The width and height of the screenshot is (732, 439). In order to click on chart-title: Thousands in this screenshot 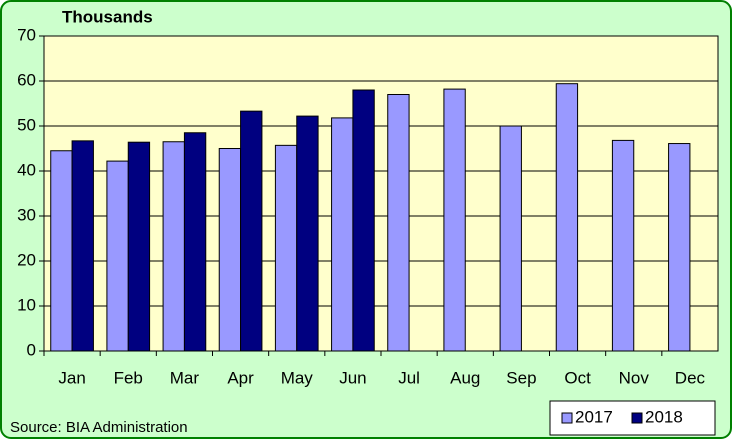, I will do `click(107, 16)`.